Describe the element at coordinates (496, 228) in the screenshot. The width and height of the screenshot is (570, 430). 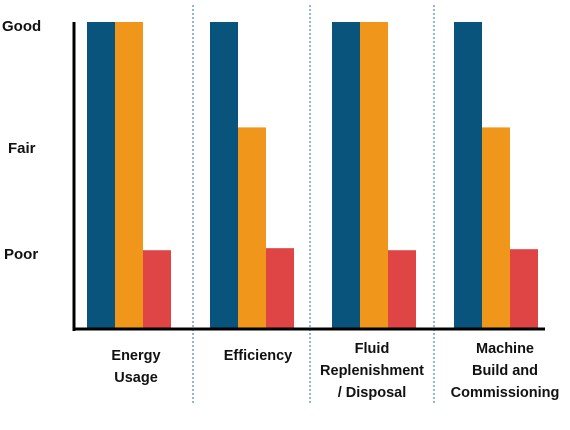
I see `bar-series2-cat4` at that location.